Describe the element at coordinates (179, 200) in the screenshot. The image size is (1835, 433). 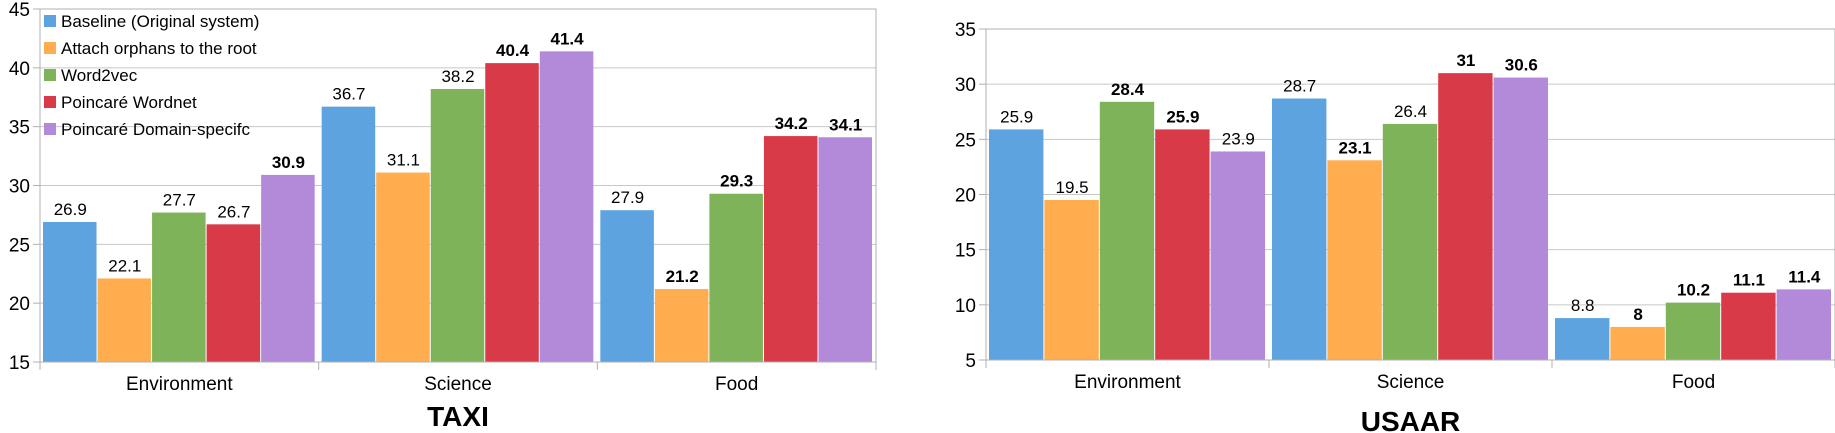
I see `data-label: 27.7` at that location.